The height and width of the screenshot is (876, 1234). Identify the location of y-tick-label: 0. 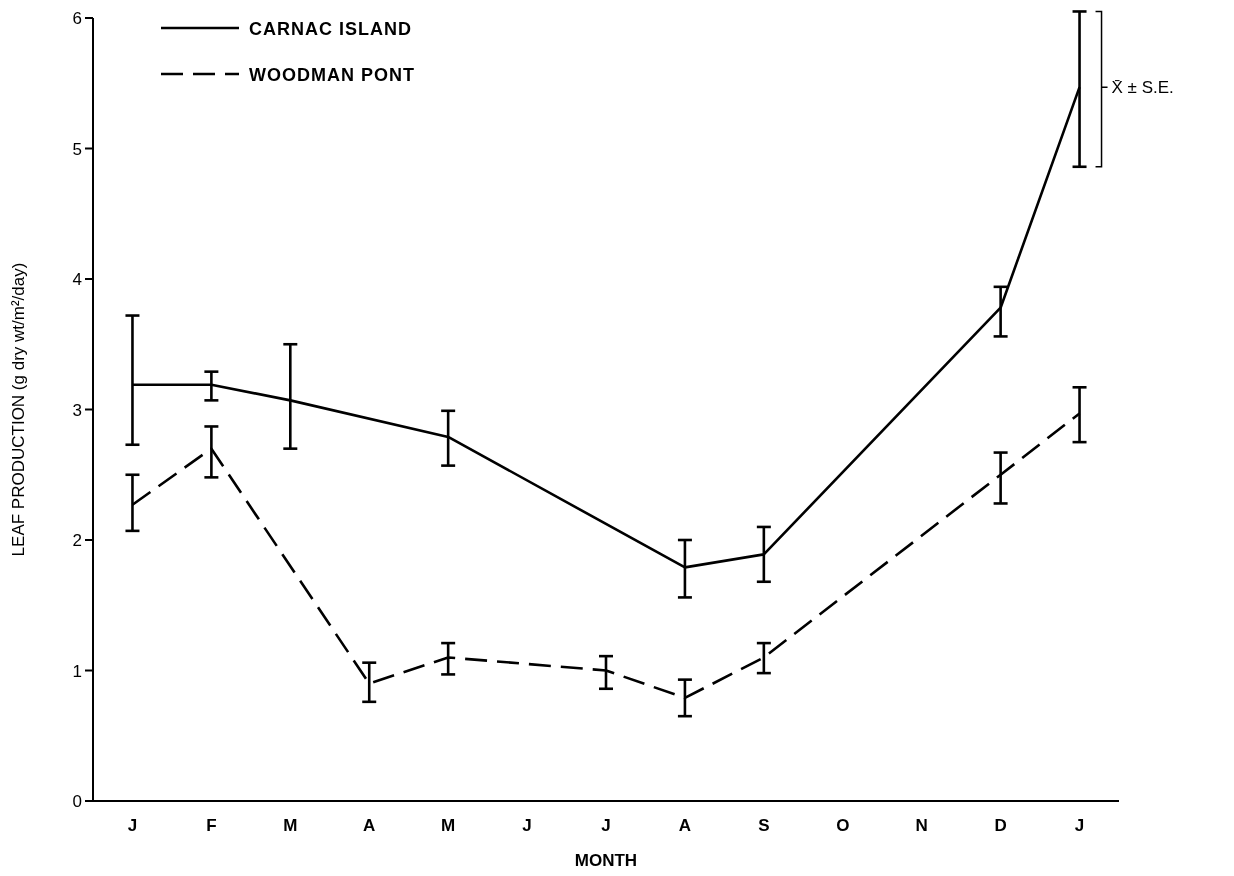
(77, 801).